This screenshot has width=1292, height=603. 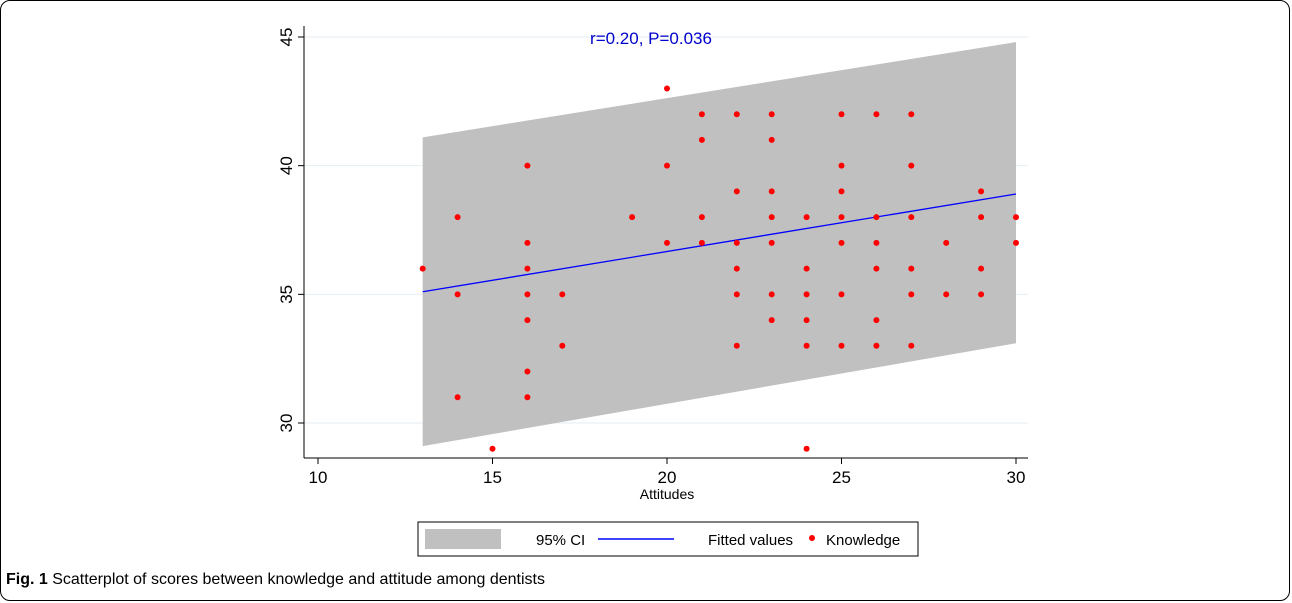 I want to click on correlation-annotation: r=0.20, P=0.036, so click(x=651, y=38).